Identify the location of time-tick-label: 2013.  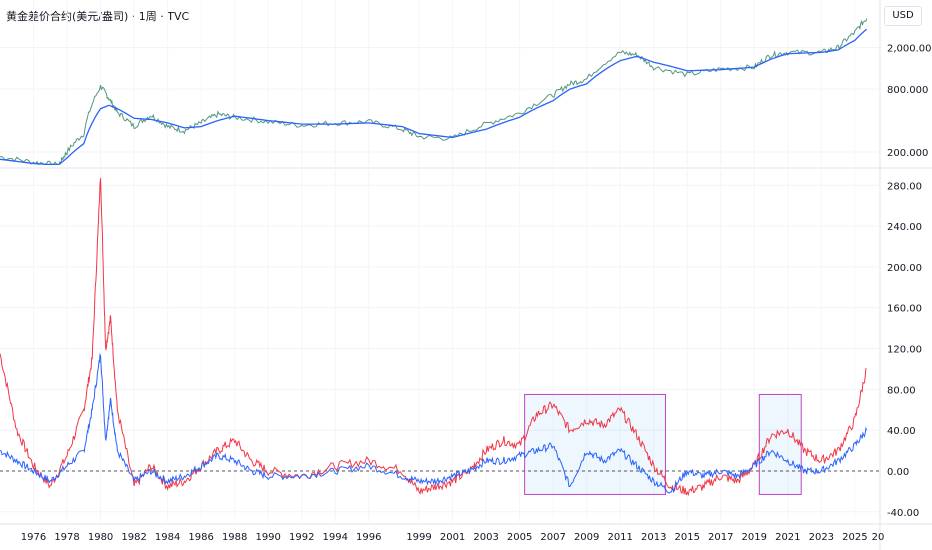
(653, 537).